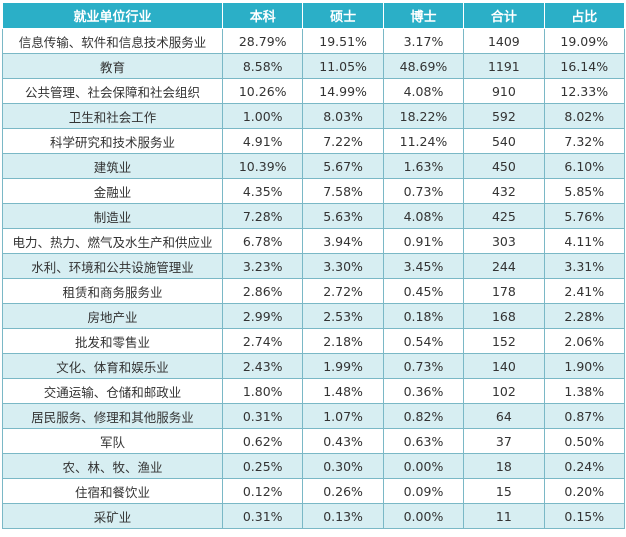 The width and height of the screenshot is (626, 537). Describe the element at coordinates (423, 291) in the screenshot. I see `doctor-cell: 0.45%` at that location.